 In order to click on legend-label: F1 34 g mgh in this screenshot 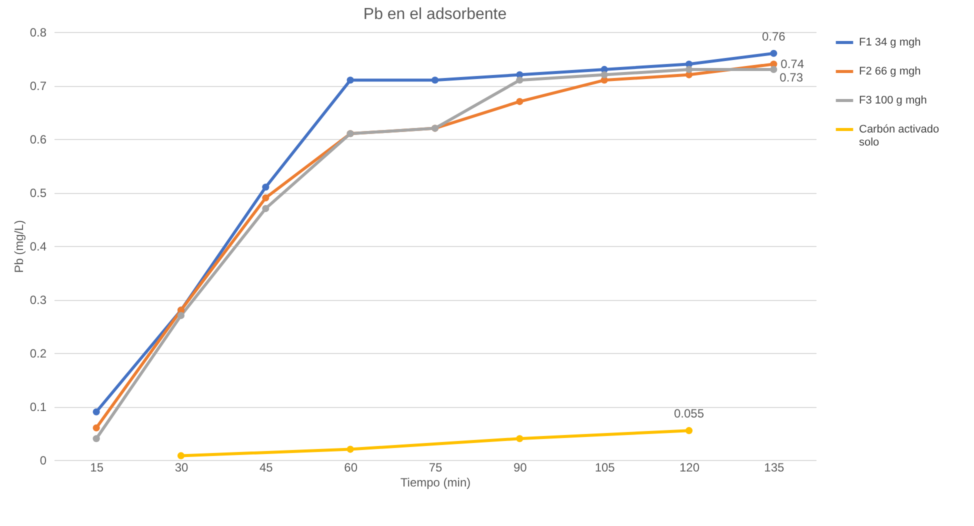, I will do `click(890, 42)`.